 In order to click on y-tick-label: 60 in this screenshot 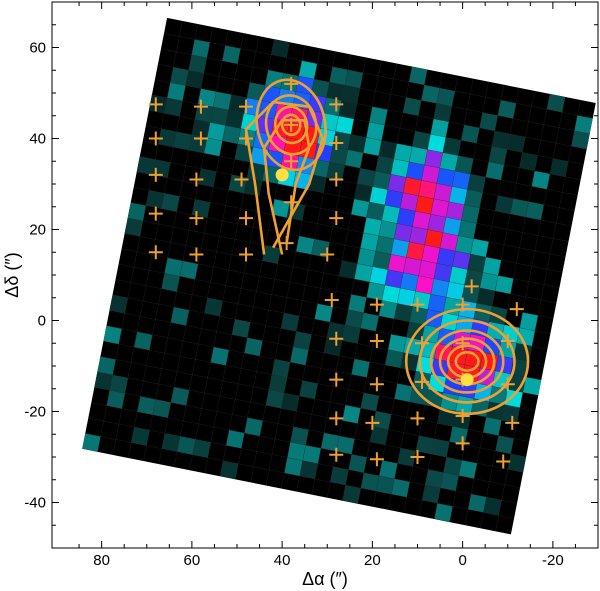, I will do `click(37, 48)`.